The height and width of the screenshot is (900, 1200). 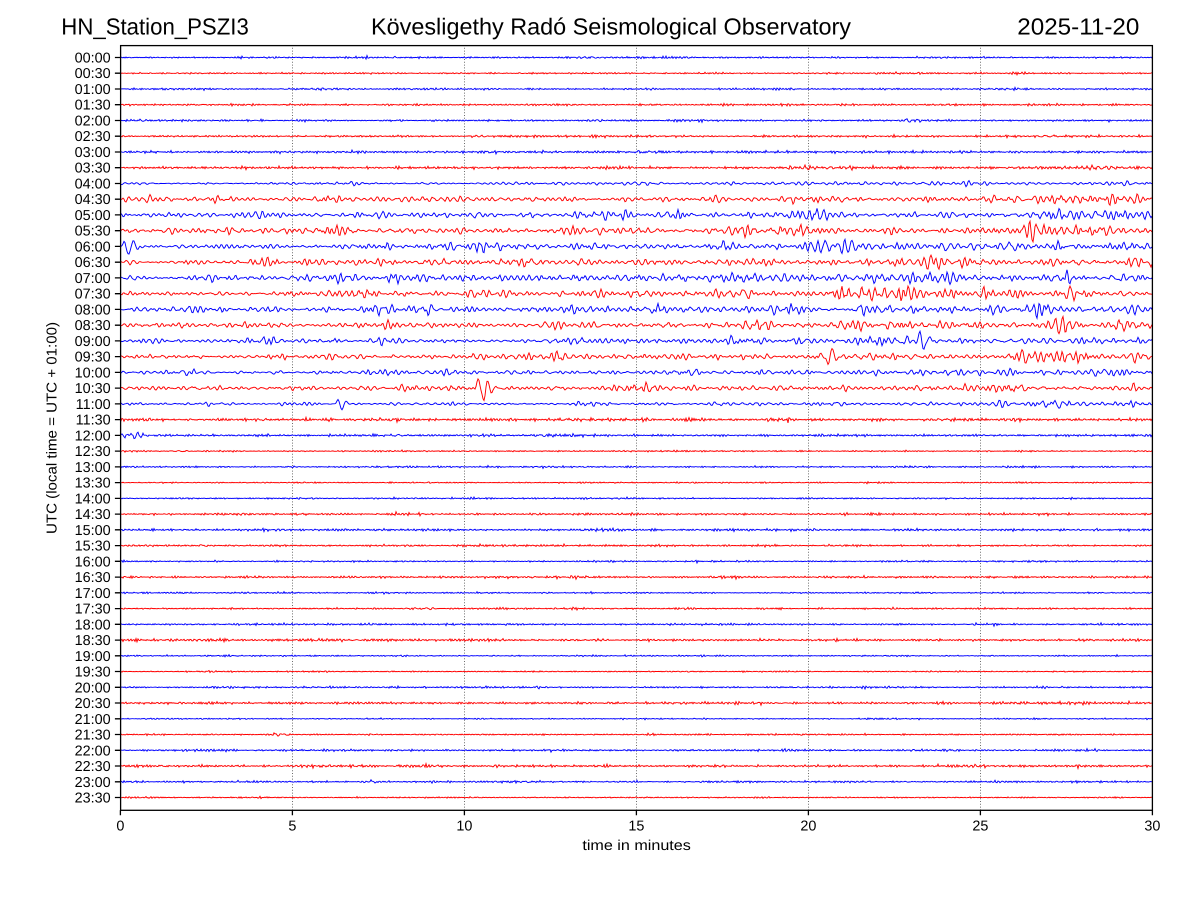 I want to click on svg-text: HN_Station_PSZI3, so click(x=155, y=26).